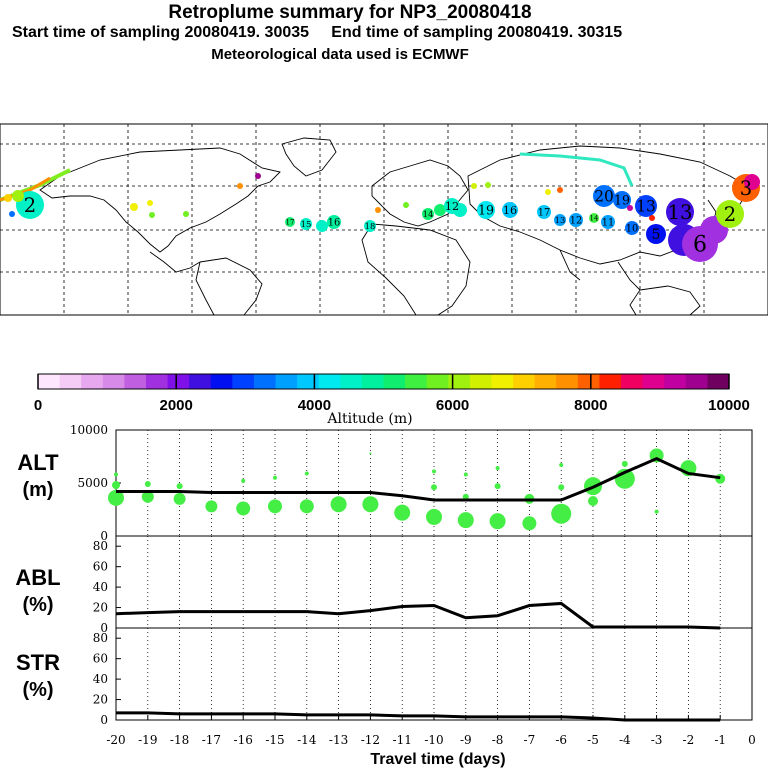  What do you see at coordinates (561, 740) in the screenshot?
I see `x-tick-label: -6` at bounding box center [561, 740].